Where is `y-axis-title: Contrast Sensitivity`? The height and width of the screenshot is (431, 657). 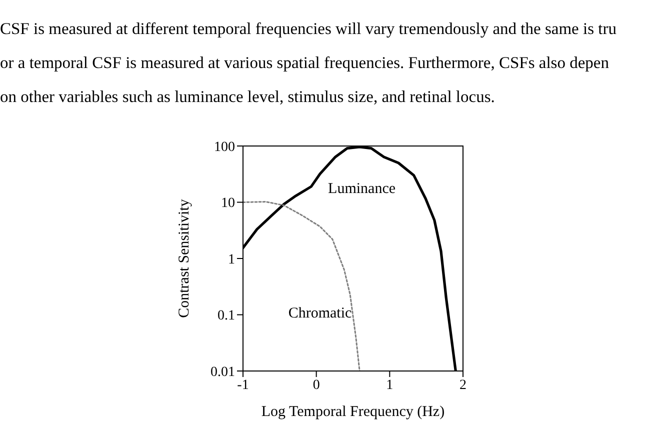 y-axis-title: Contrast Sensitivity is located at coordinates (184, 258).